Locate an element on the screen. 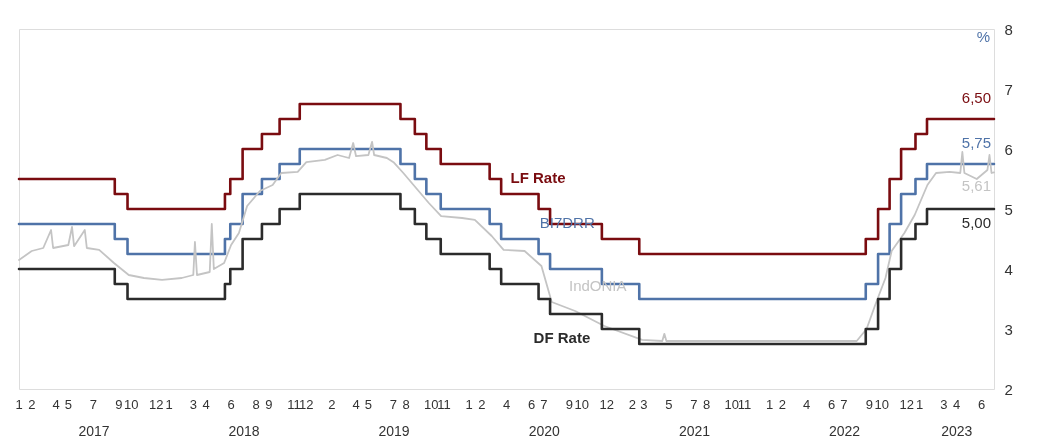 The image size is (1040, 446). text: 2023 is located at coordinates (957, 431).